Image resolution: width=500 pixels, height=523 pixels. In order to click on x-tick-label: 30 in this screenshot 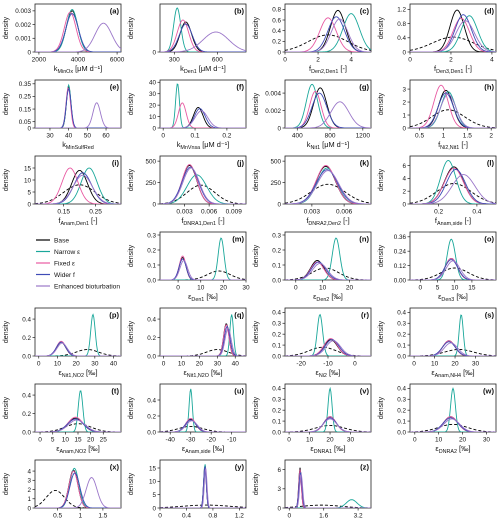, I will do `click(246, 288)`.